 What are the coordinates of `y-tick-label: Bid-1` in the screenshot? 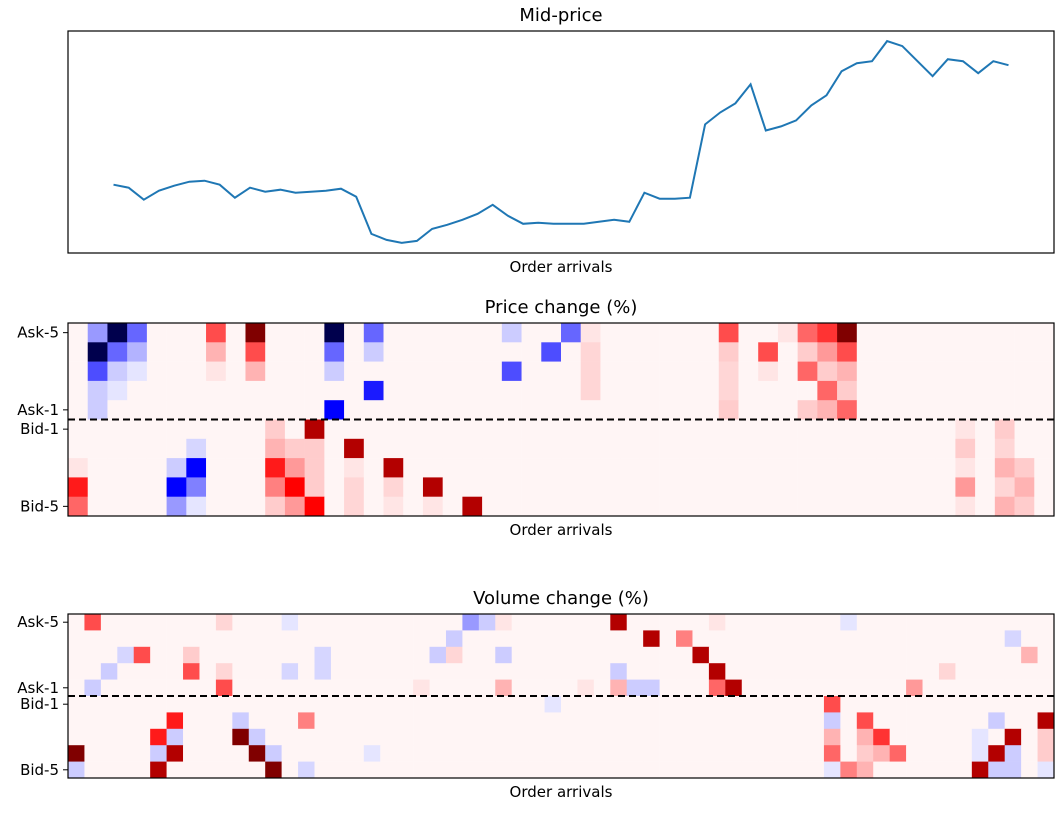 It's located at (39, 429).